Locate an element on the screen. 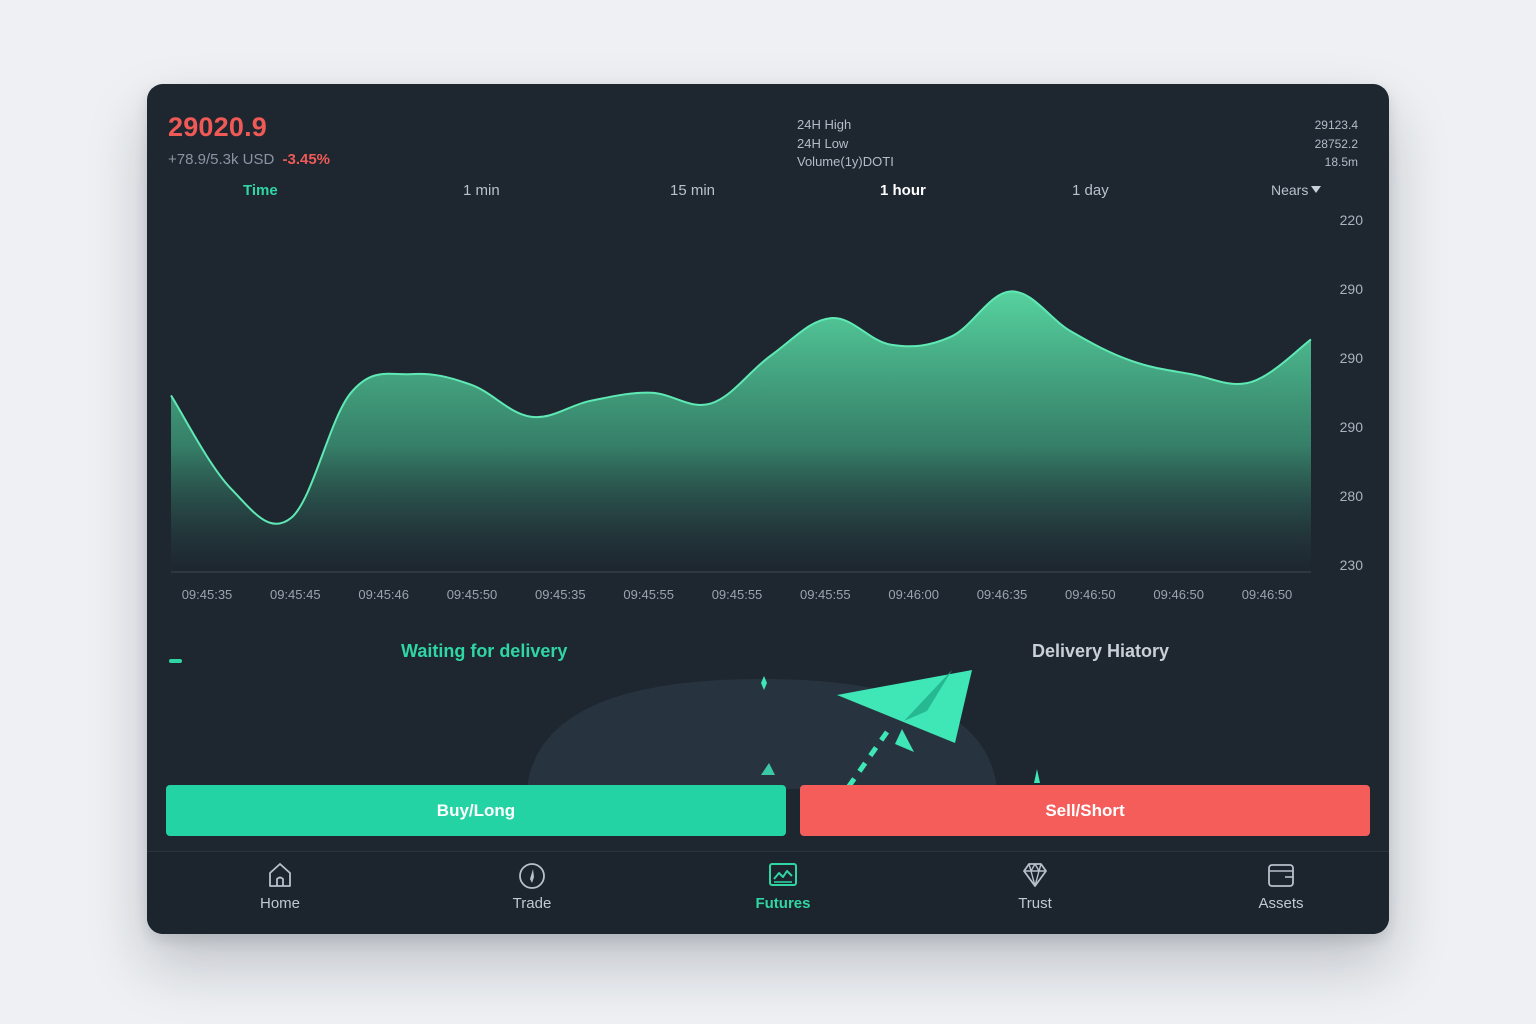 The width and height of the screenshot is (1536, 1024). paper-plane-tail is located at coordinates (904, 740).